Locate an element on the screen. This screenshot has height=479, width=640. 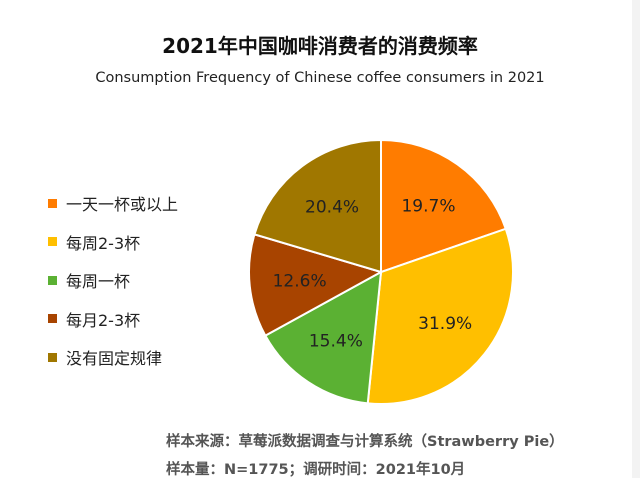
legend-item: 一天一杯或以上 is located at coordinates (113, 203).